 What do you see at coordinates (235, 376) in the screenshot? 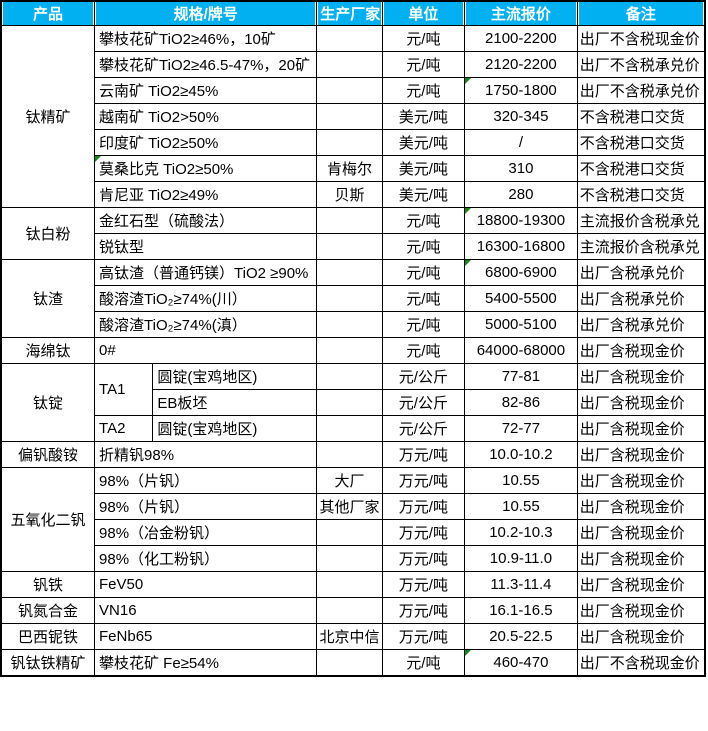
I see `spec-cell: 圆锭(宝鸡地区)` at bounding box center [235, 376].